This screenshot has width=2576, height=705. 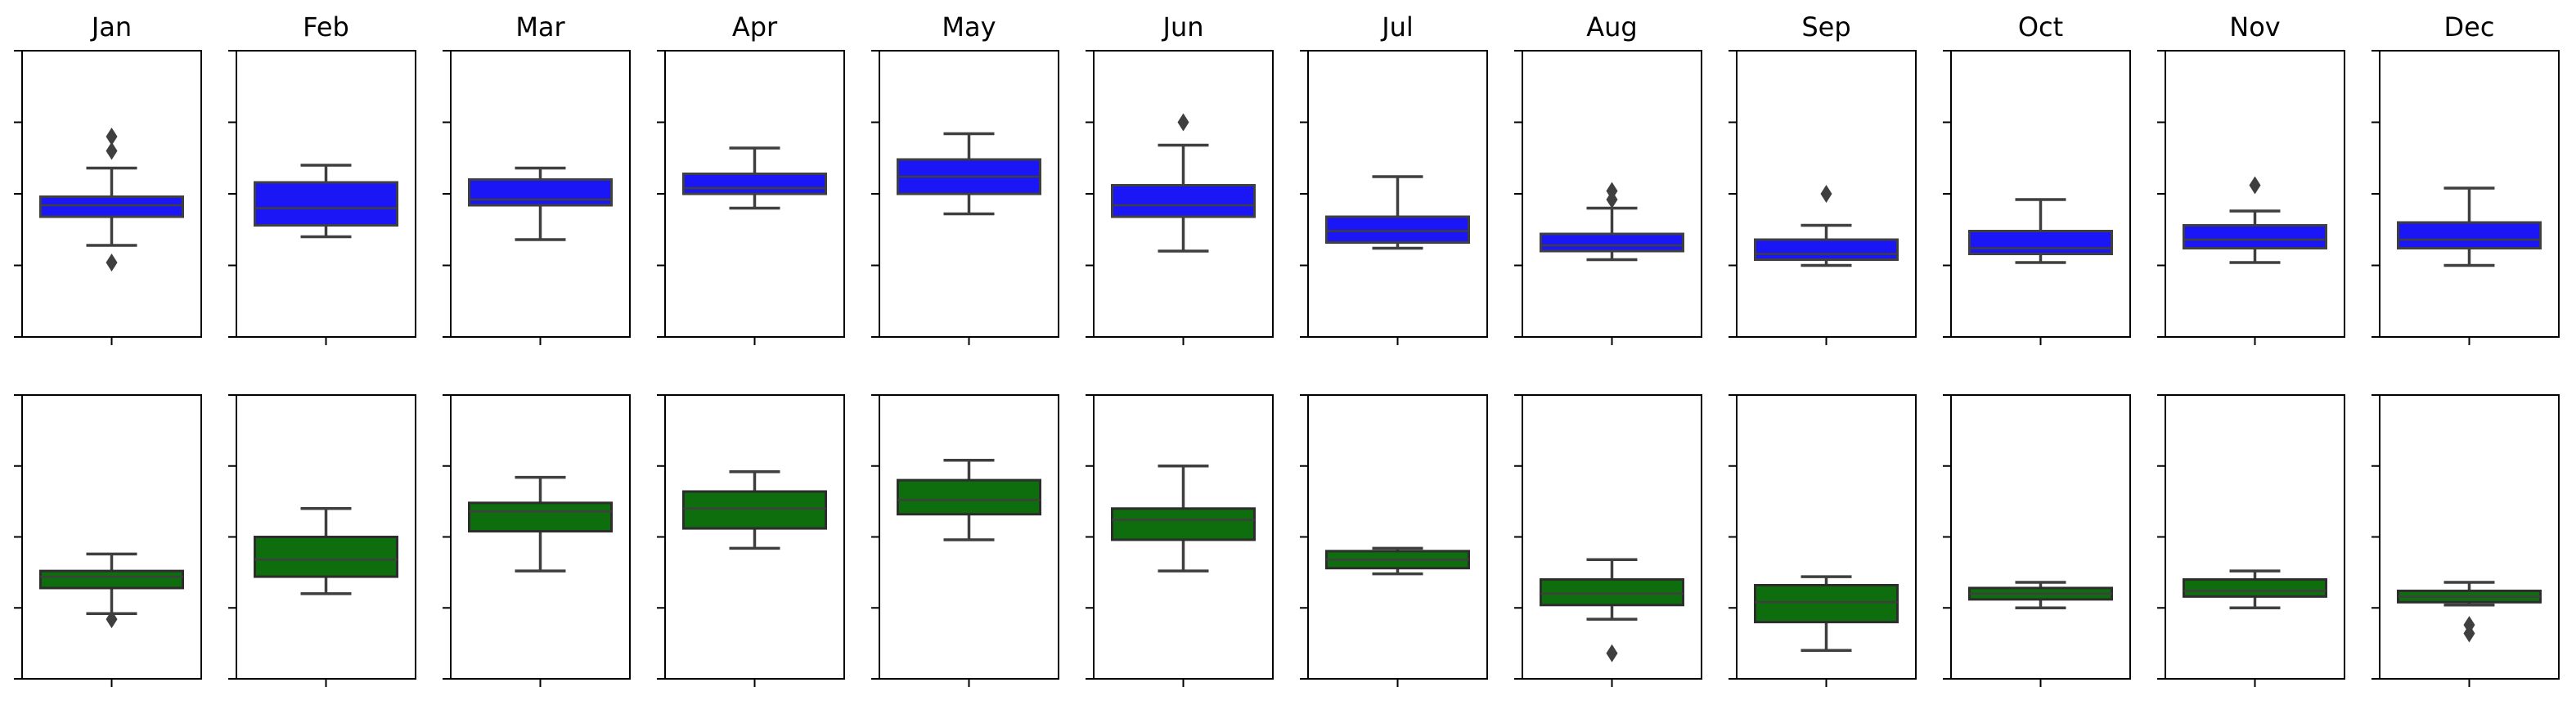 I want to click on panel-frame-bottom-jan, so click(x=112, y=537).